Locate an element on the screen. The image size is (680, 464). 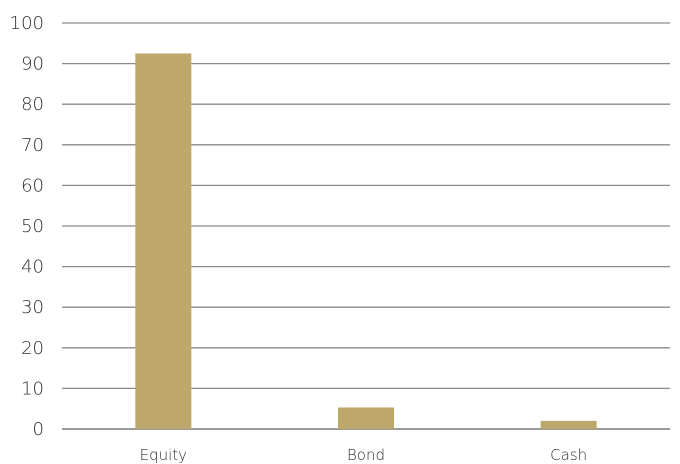
x-tick-label-equity: Equity is located at coordinates (164, 455).